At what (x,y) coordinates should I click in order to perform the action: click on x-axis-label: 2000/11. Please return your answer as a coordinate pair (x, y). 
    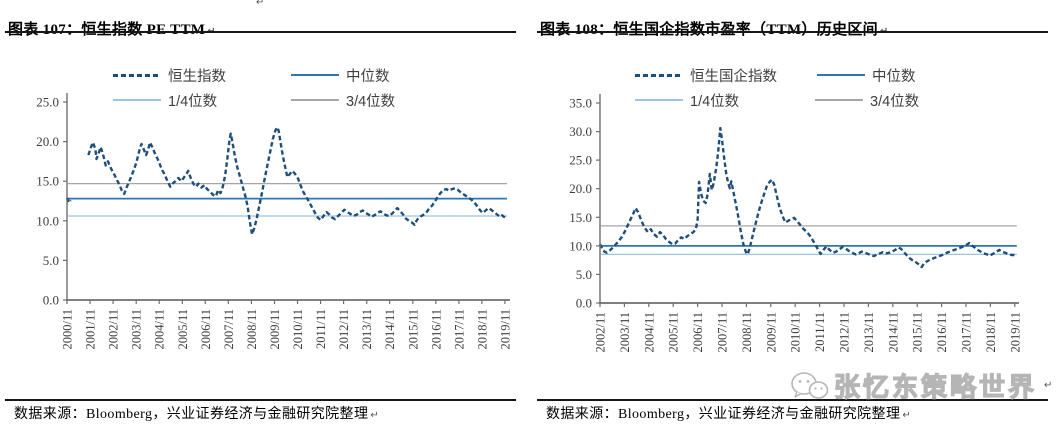
    Looking at the image, I should click on (68, 329).